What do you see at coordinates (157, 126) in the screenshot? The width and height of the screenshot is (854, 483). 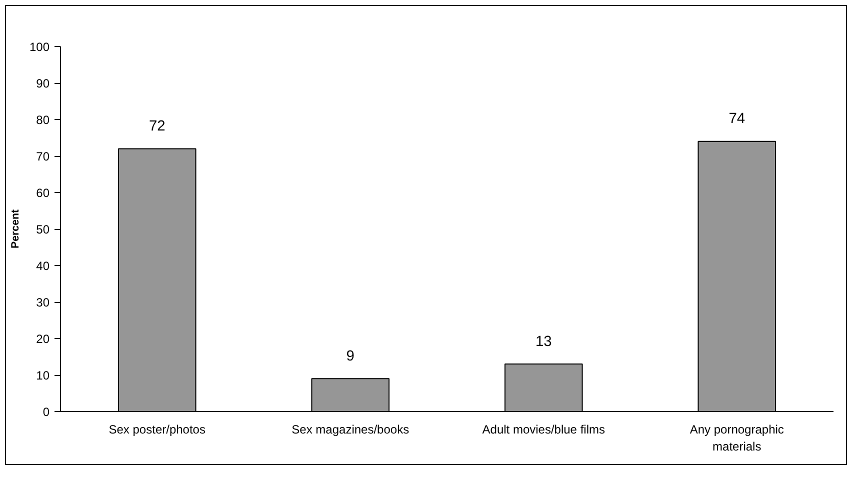 I see `data-label: 72` at bounding box center [157, 126].